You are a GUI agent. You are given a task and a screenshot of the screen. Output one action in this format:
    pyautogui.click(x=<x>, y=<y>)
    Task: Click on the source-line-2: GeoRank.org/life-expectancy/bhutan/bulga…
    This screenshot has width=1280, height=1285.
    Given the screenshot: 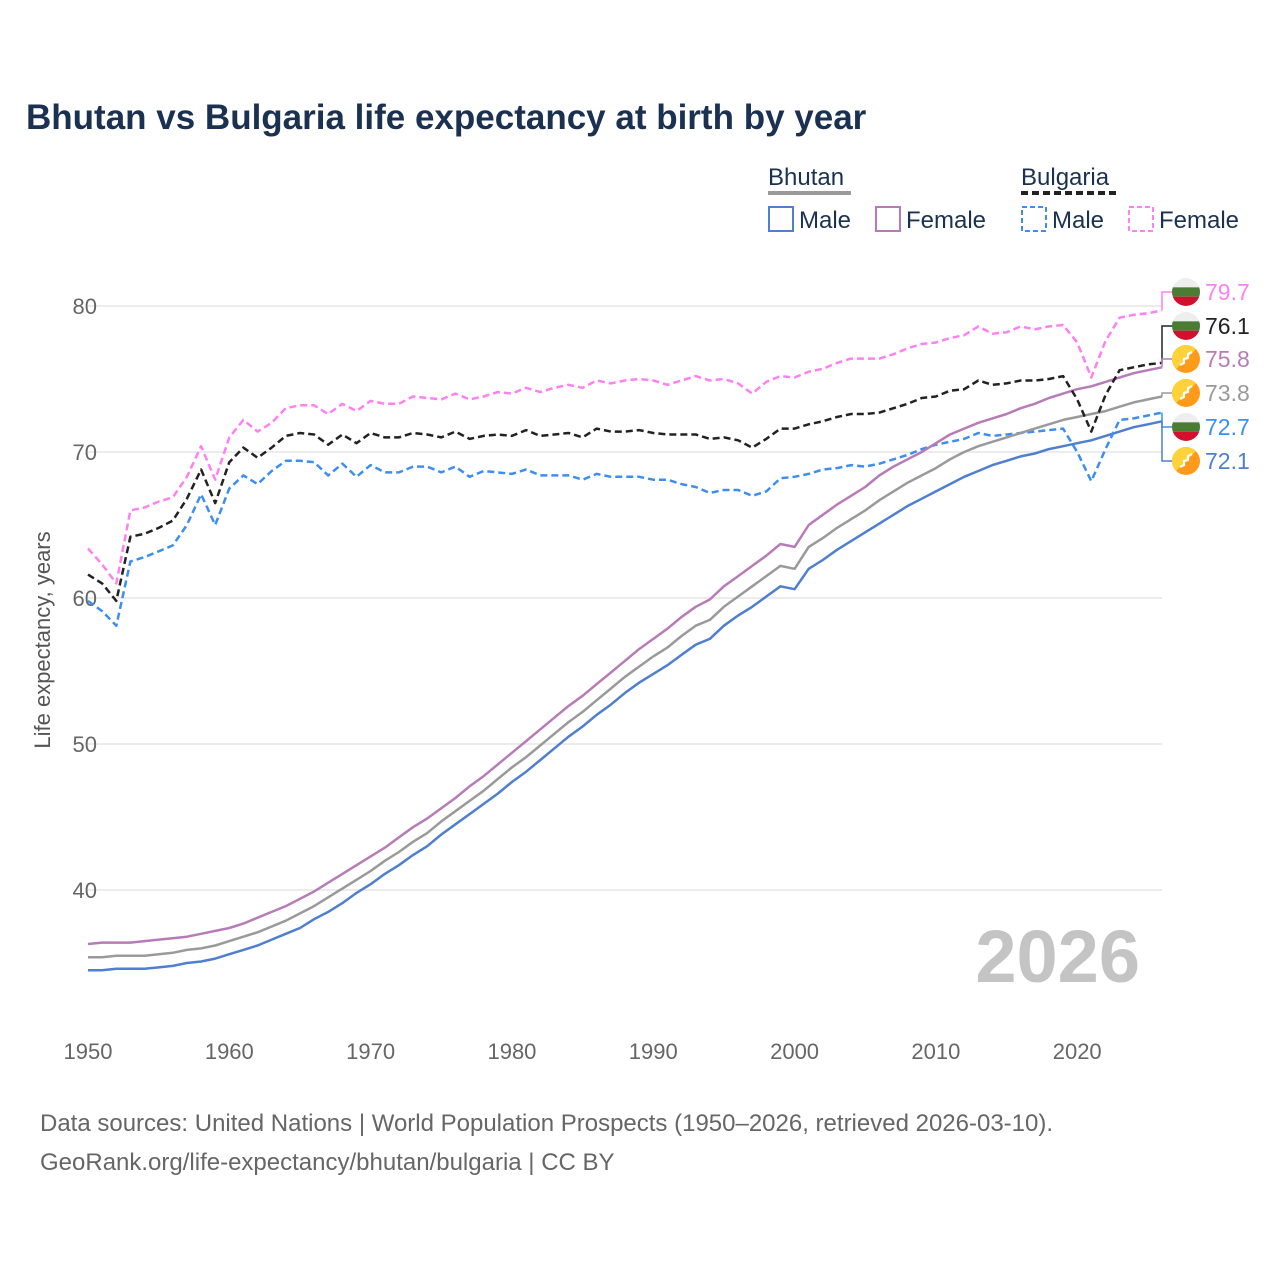 What is the action you would take?
    pyautogui.click(x=327, y=1162)
    